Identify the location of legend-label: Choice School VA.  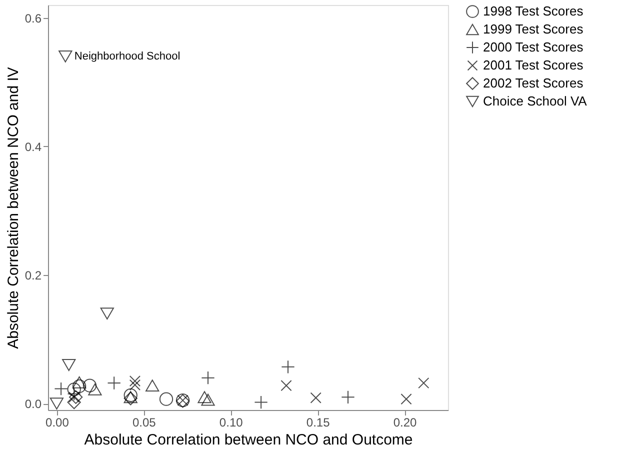
(535, 101).